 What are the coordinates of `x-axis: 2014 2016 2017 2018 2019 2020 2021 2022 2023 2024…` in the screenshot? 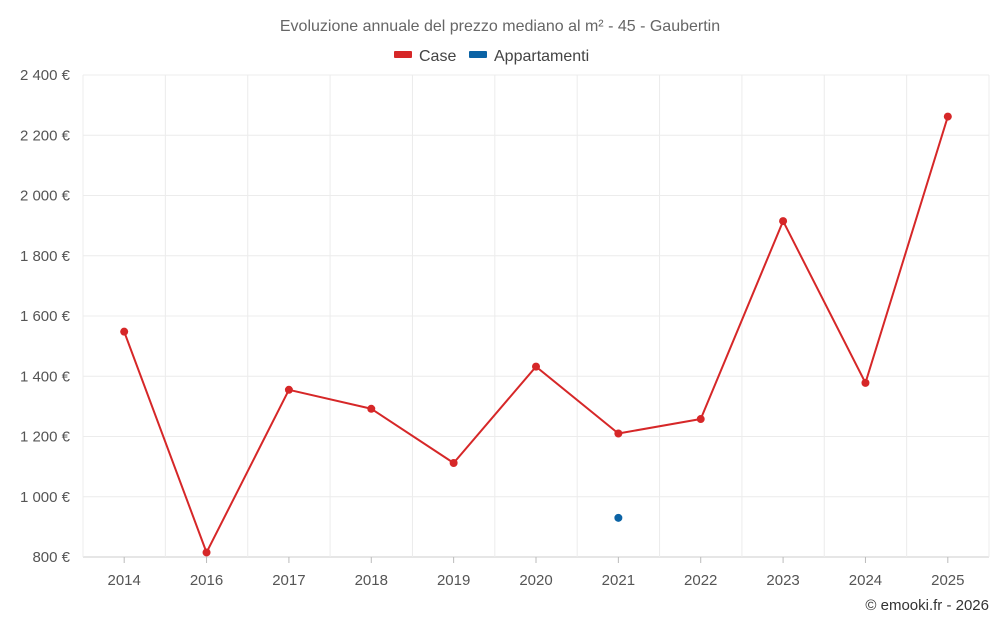 It's located at (536, 573).